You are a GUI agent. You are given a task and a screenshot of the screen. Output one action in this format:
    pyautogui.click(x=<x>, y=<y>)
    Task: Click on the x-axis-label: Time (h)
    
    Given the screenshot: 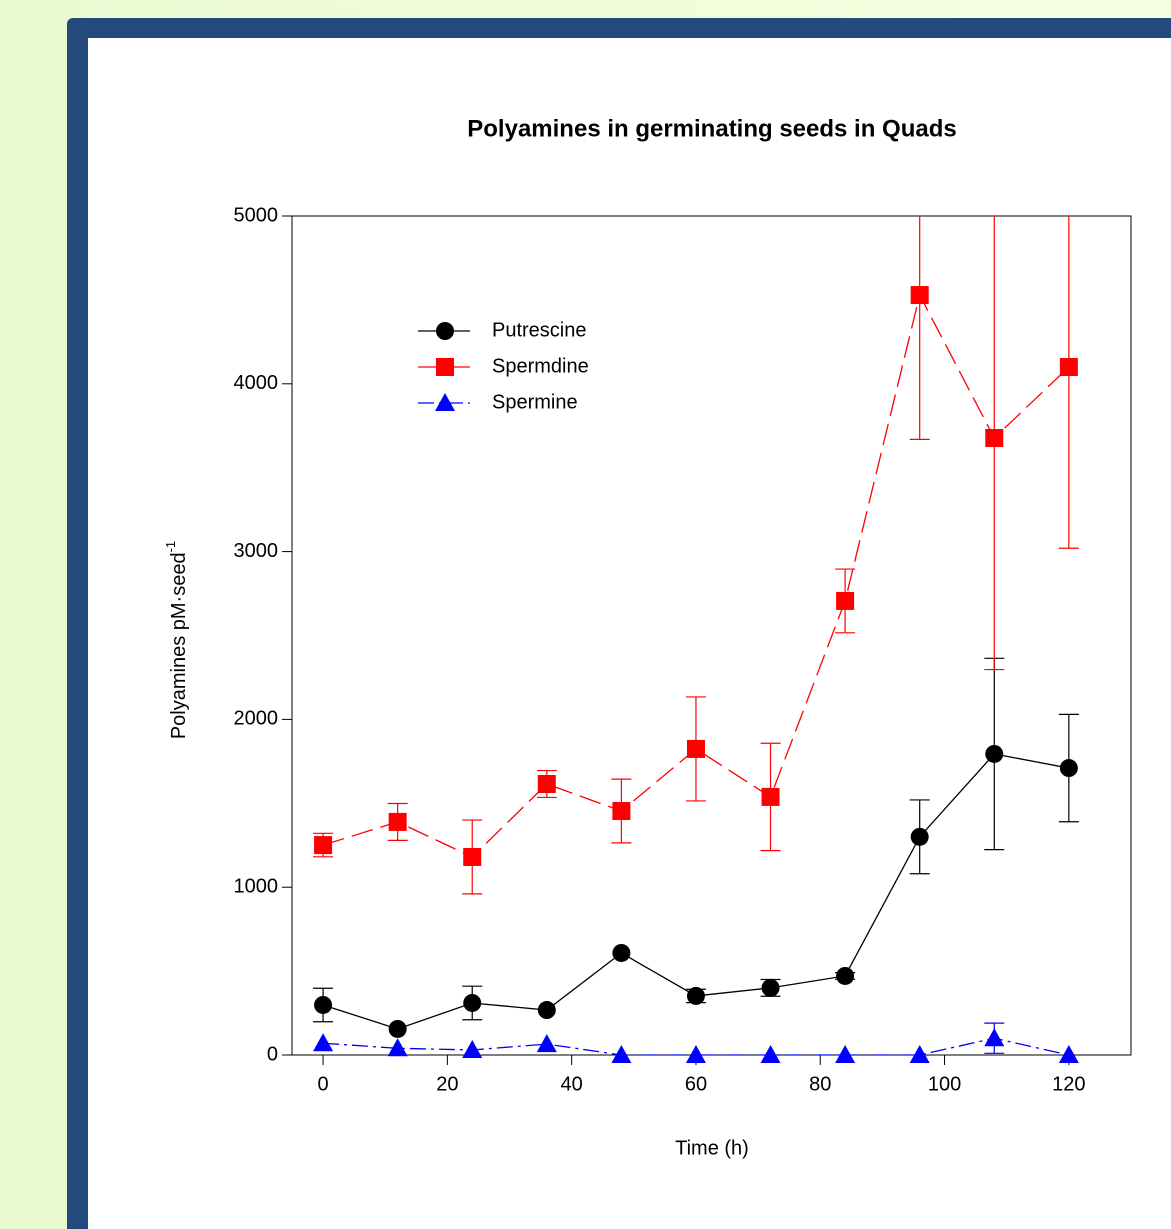 What is the action you would take?
    pyautogui.click(x=712, y=1148)
    